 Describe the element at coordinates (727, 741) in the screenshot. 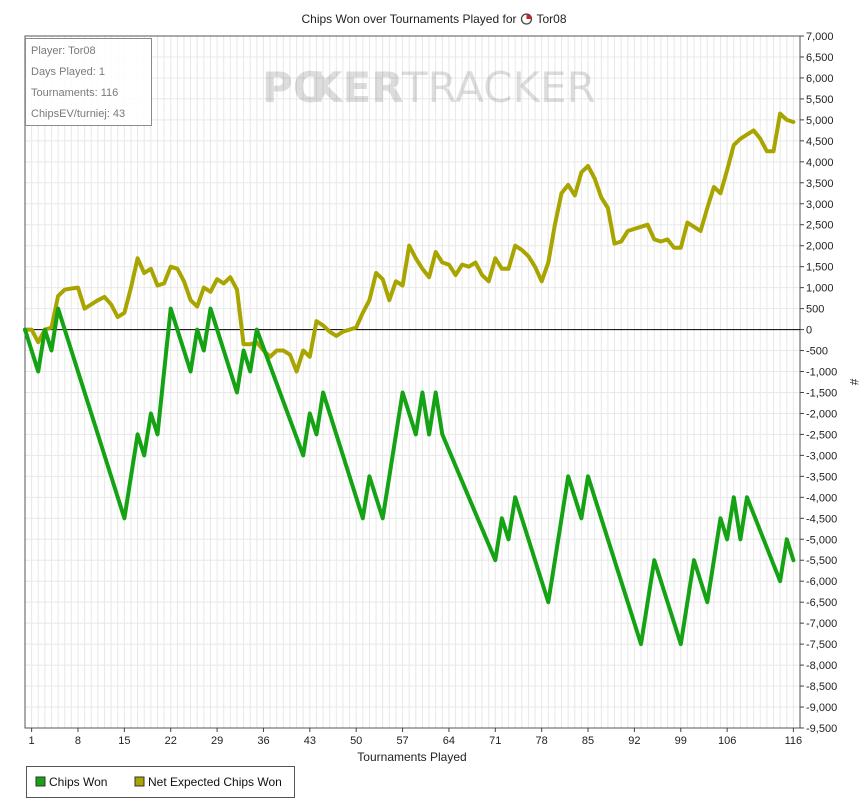

I see `x-tick-label: 106` at that location.